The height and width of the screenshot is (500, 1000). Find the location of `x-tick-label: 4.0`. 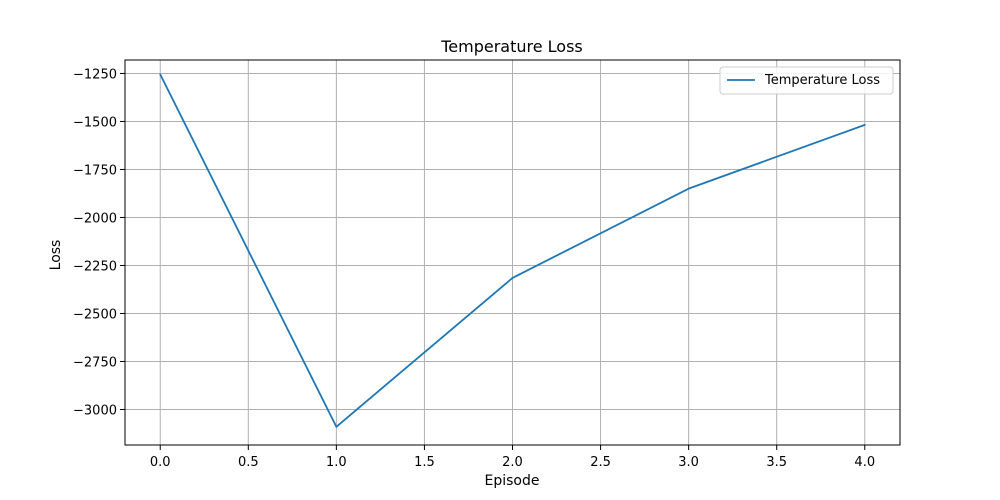

x-tick-label: 4.0 is located at coordinates (864, 462).